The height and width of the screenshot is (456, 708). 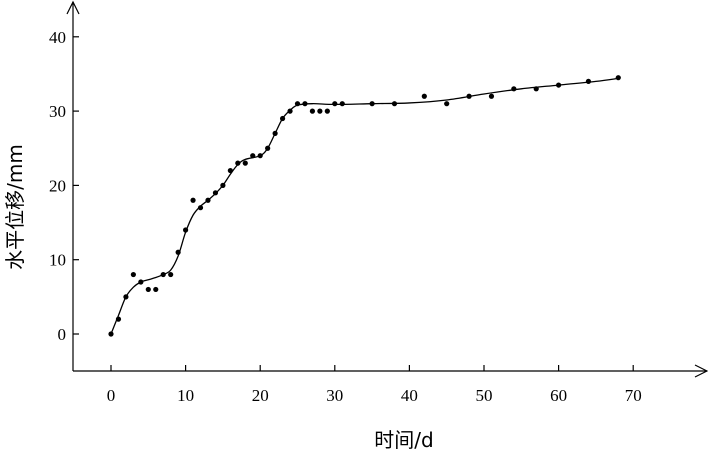 I want to click on x-tick-label: 30, so click(x=334, y=395).